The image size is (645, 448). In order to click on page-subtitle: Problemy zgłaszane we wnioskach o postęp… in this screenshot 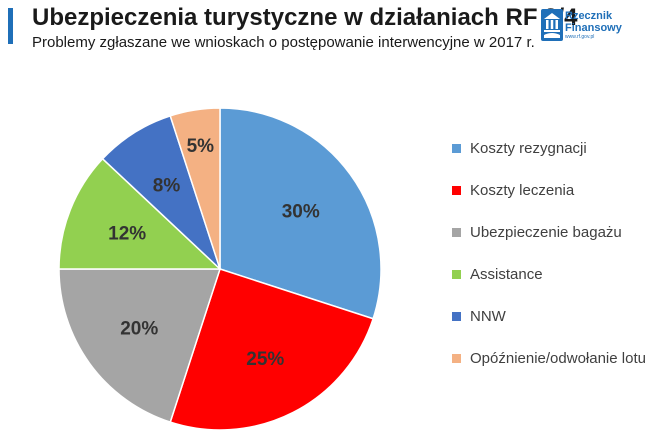, I will do `click(283, 42)`.